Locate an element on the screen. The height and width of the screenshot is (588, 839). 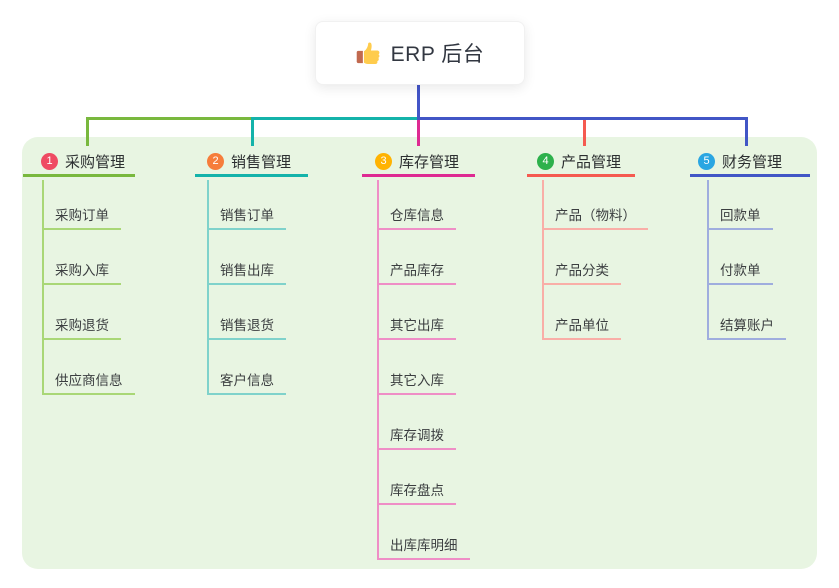
child-label: 供应商信息 is located at coordinates (89, 380).